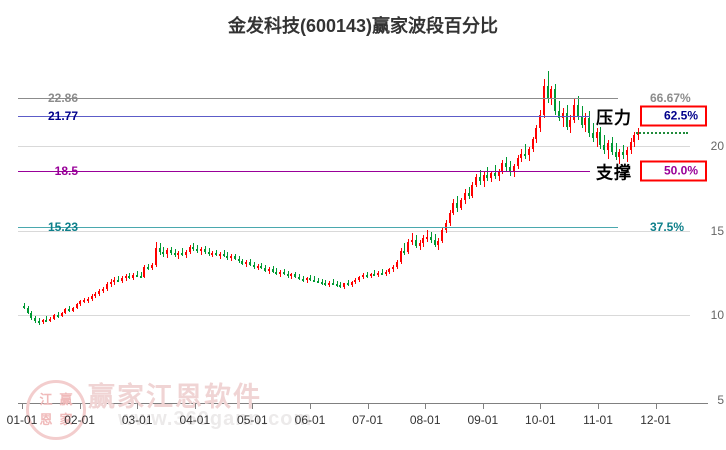  Describe the element at coordinates (425, 420) in the screenshot. I see `x-axis-tick-label: 08-01` at that location.